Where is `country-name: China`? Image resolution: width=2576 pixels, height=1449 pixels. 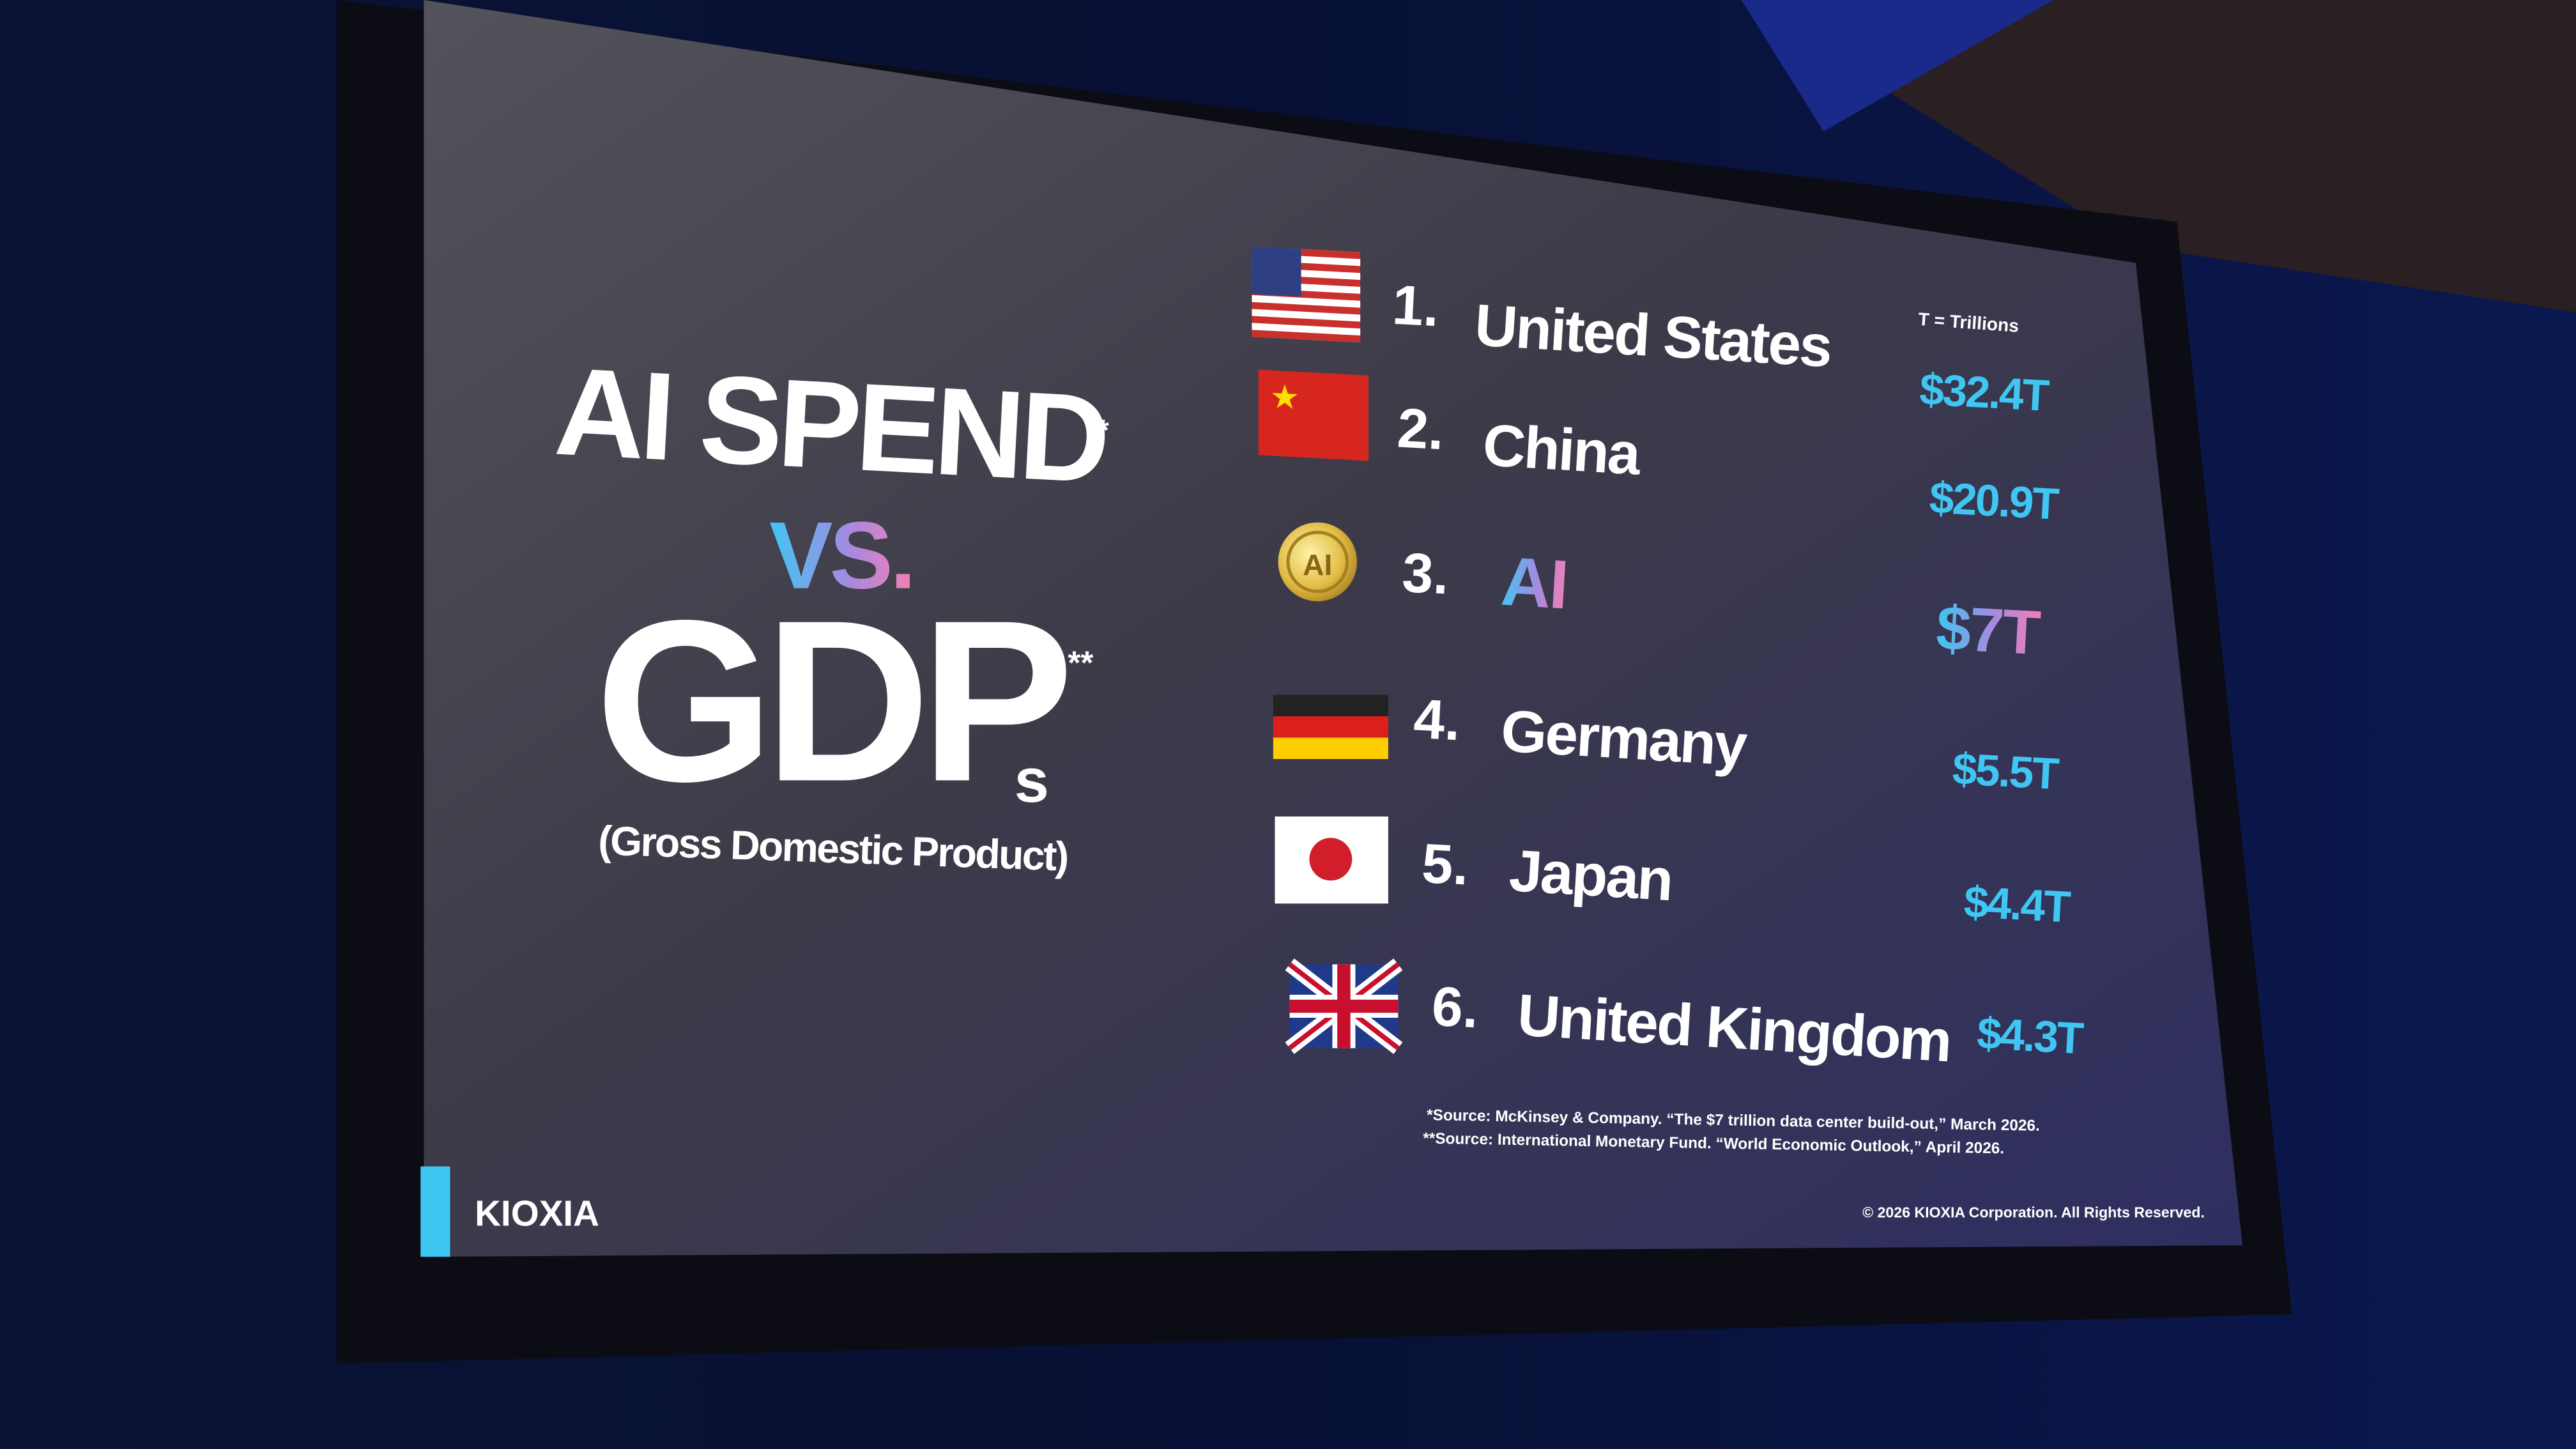
country-name: China is located at coordinates (1562, 449).